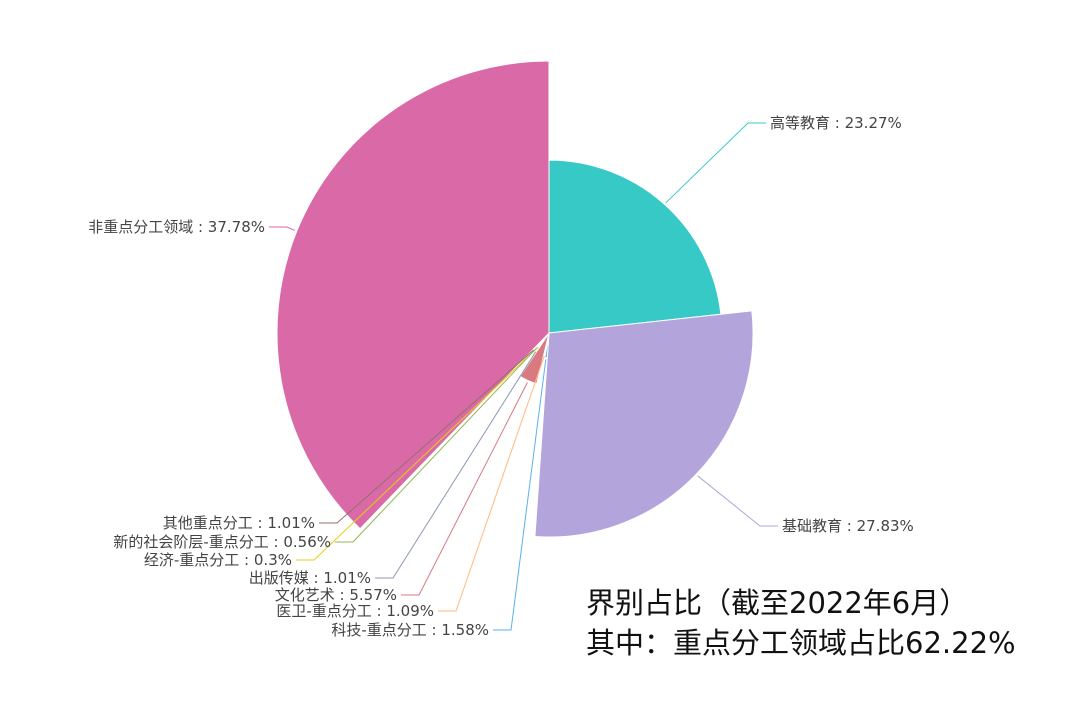 This screenshot has height=714, width=1080. What do you see at coordinates (801, 623) in the screenshot?
I see `chart-caption: 界别占比（截至2022年6月） 其中：重点分工领域占比62.22%` at bounding box center [801, 623].